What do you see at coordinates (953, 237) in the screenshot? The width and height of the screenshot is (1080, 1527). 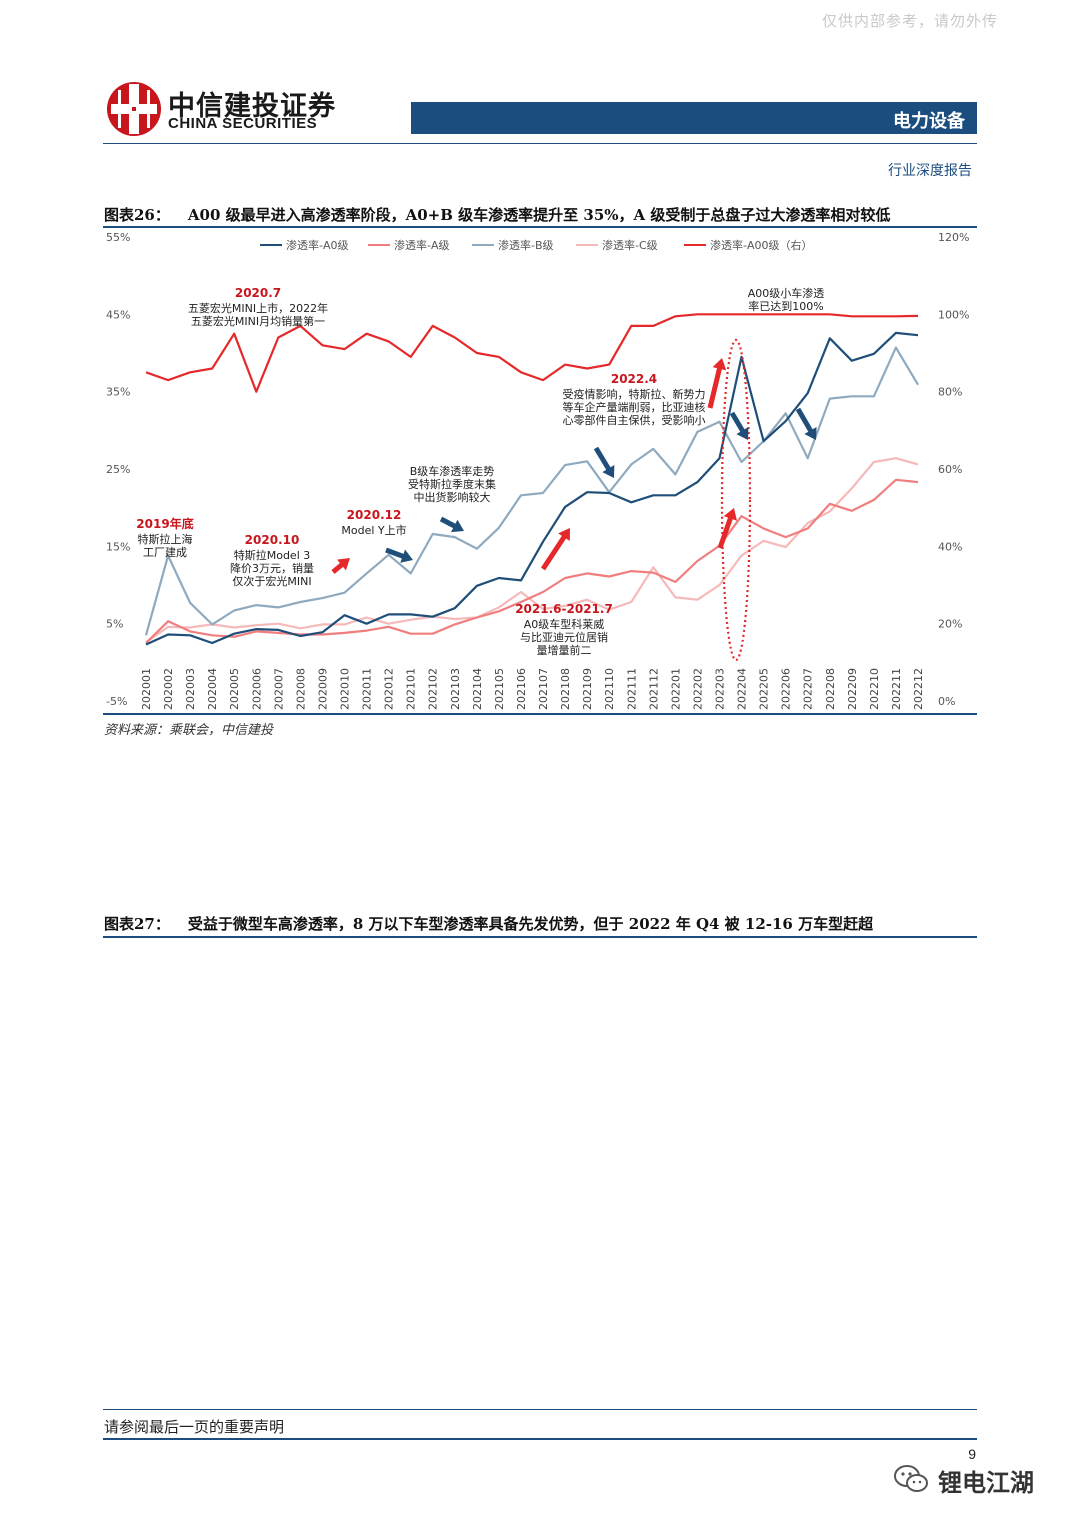 I see `right-tick-label: 120%` at bounding box center [953, 237].